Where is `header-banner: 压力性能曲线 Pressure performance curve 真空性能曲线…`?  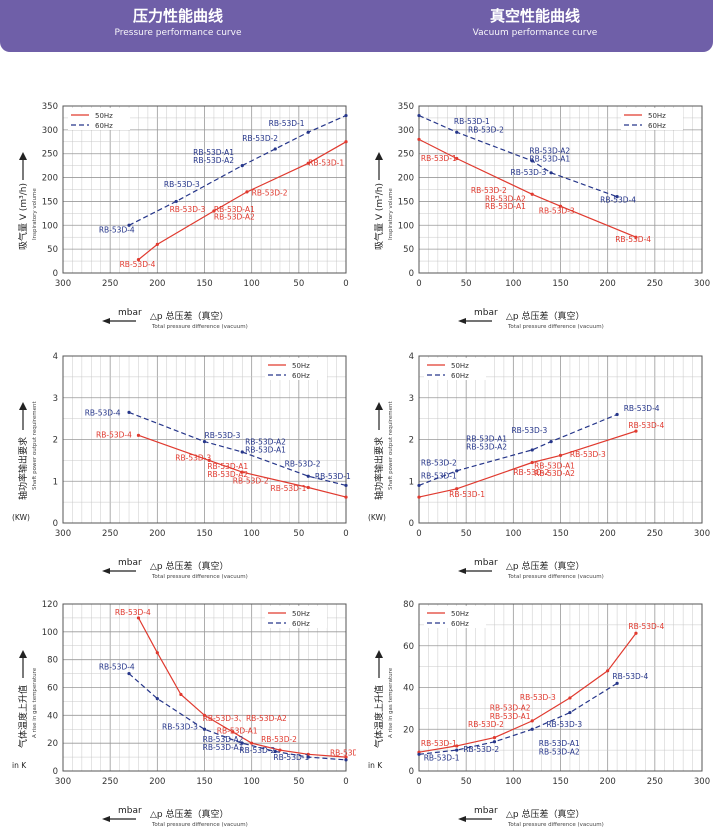 header-banner: 压力性能曲线 Pressure performance curve 真空性能曲线… is located at coordinates (356, 26).